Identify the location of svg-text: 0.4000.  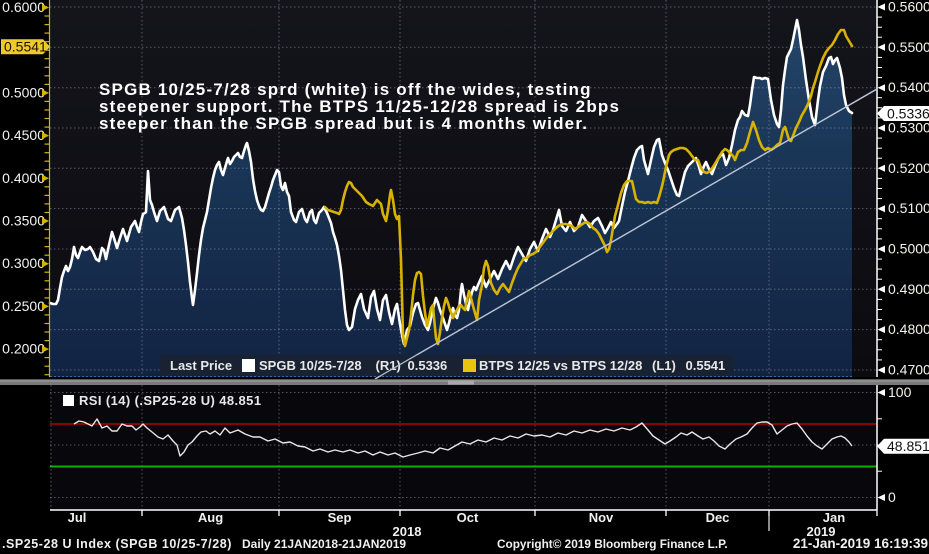
(23, 178).